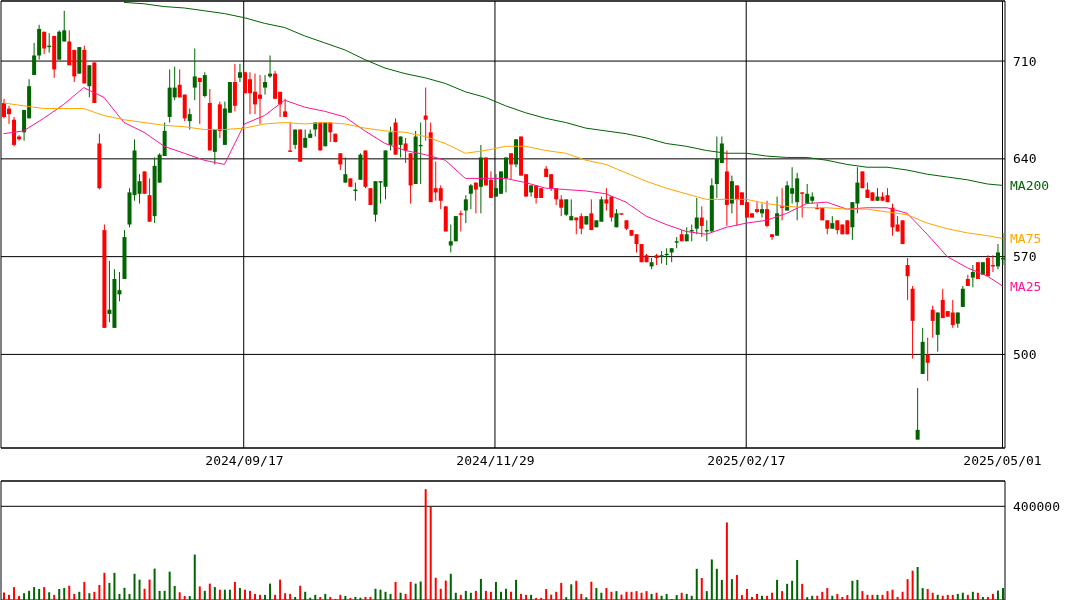  What do you see at coordinates (1025, 355) in the screenshot?
I see `y-tick-label: 500` at bounding box center [1025, 355].